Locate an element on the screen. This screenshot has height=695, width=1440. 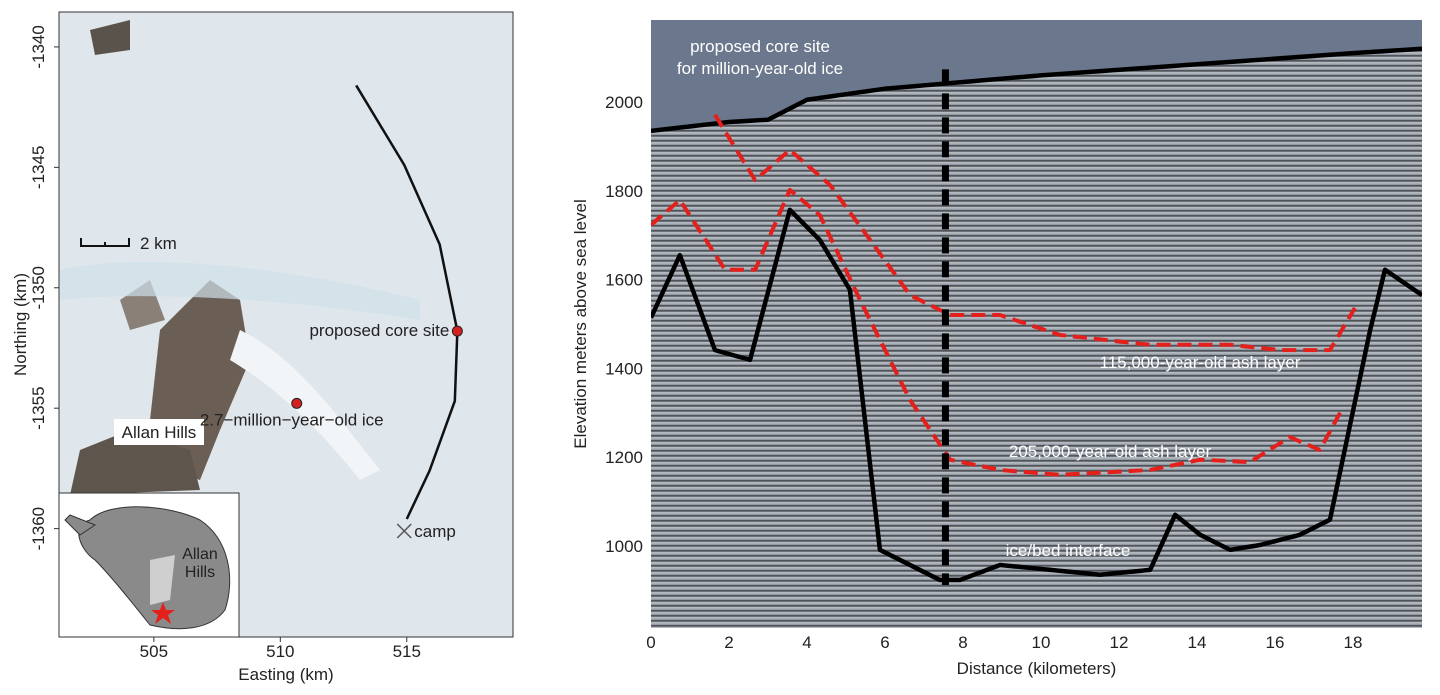
x-tick-label: 8 is located at coordinates (962, 642).